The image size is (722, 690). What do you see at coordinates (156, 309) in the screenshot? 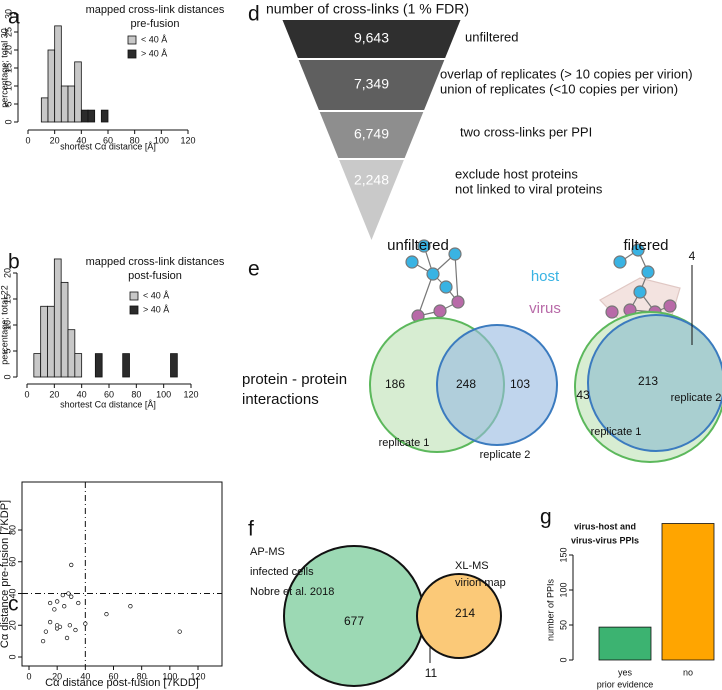
I see `legend-label: > 40 Å` at bounding box center [156, 309].